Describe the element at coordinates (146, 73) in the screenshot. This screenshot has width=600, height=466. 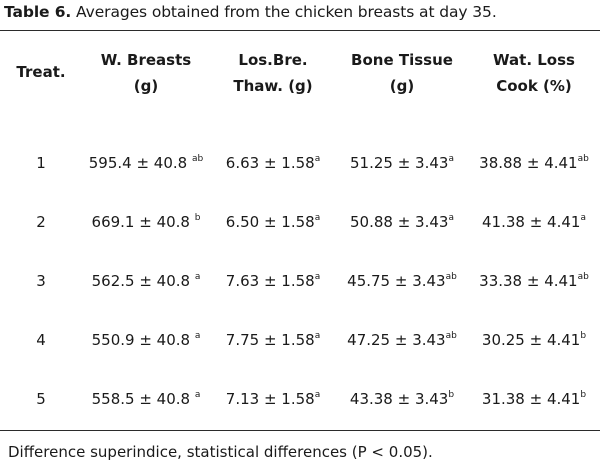
I see `header-w-breasts: W. Breasts (g)` at that location.